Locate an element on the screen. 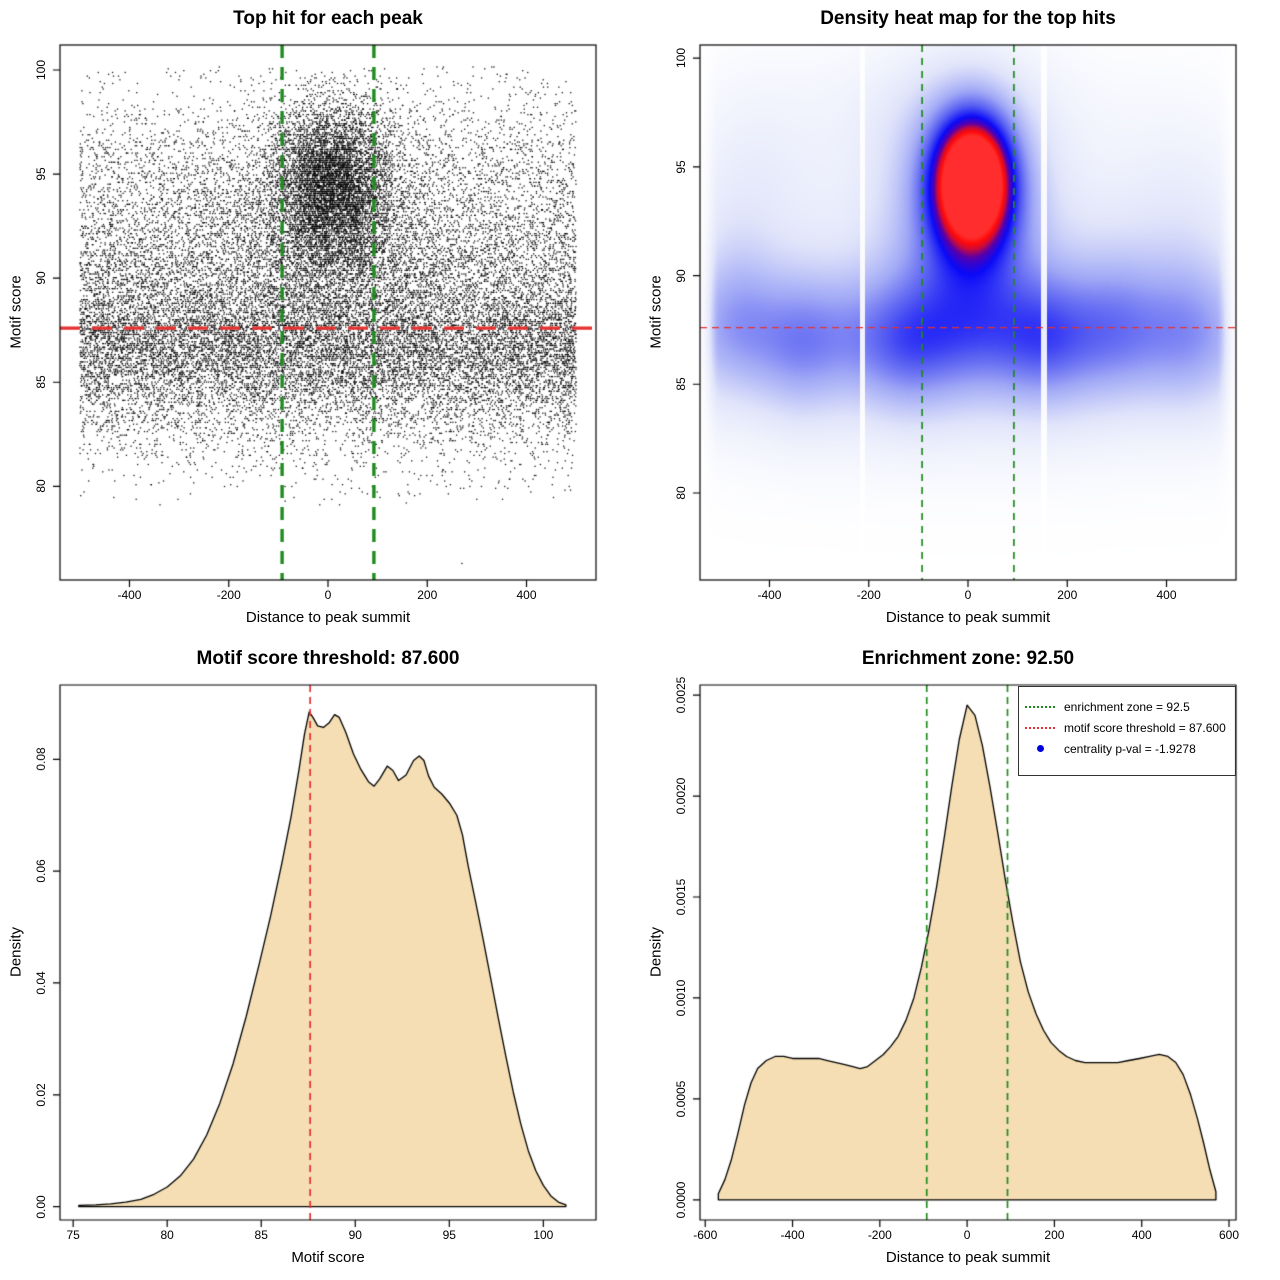 This screenshot has width=1280, height=1280. y-tick-label: 0.0005 is located at coordinates (681, 1099).